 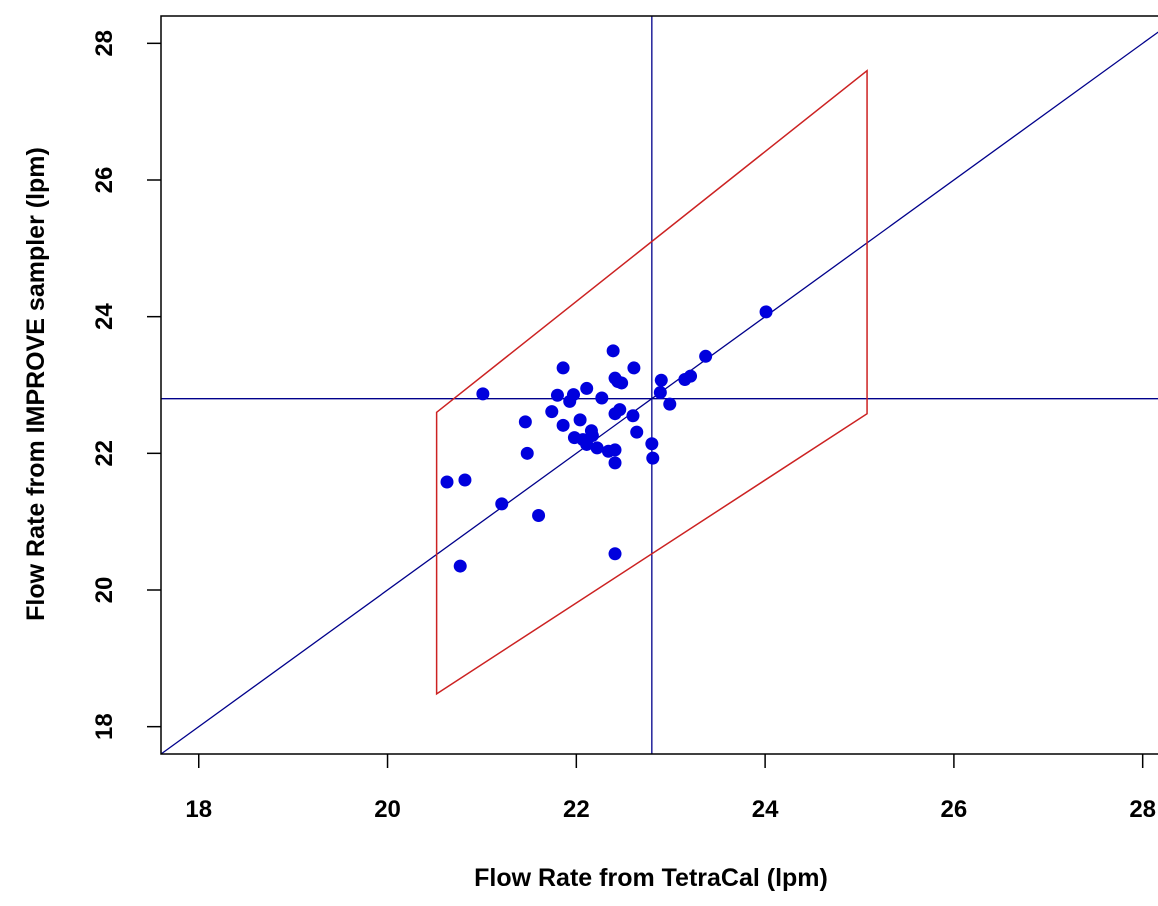 What do you see at coordinates (670, 788) in the screenshot?
I see `x-axis: 18 20 22 24 26 28` at bounding box center [670, 788].